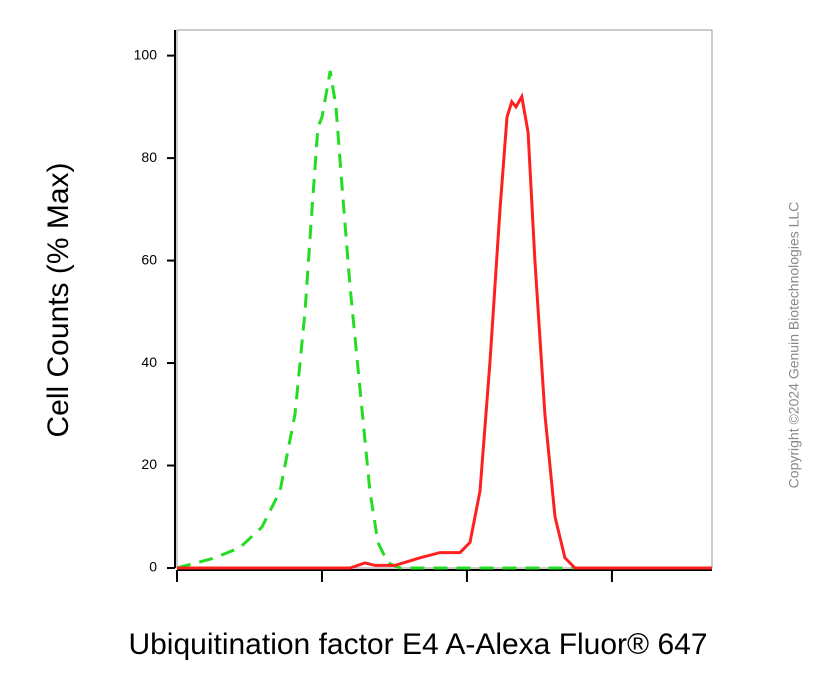 The image size is (836, 690). What do you see at coordinates (149, 157) in the screenshot?
I see `y-tick-label: 80` at bounding box center [149, 157].